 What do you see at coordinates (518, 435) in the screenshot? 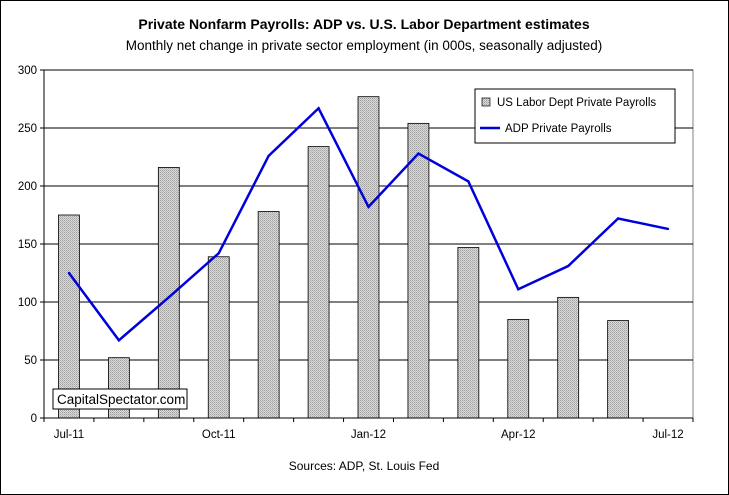
I see `x-tick-label: Apr-12` at bounding box center [518, 435].